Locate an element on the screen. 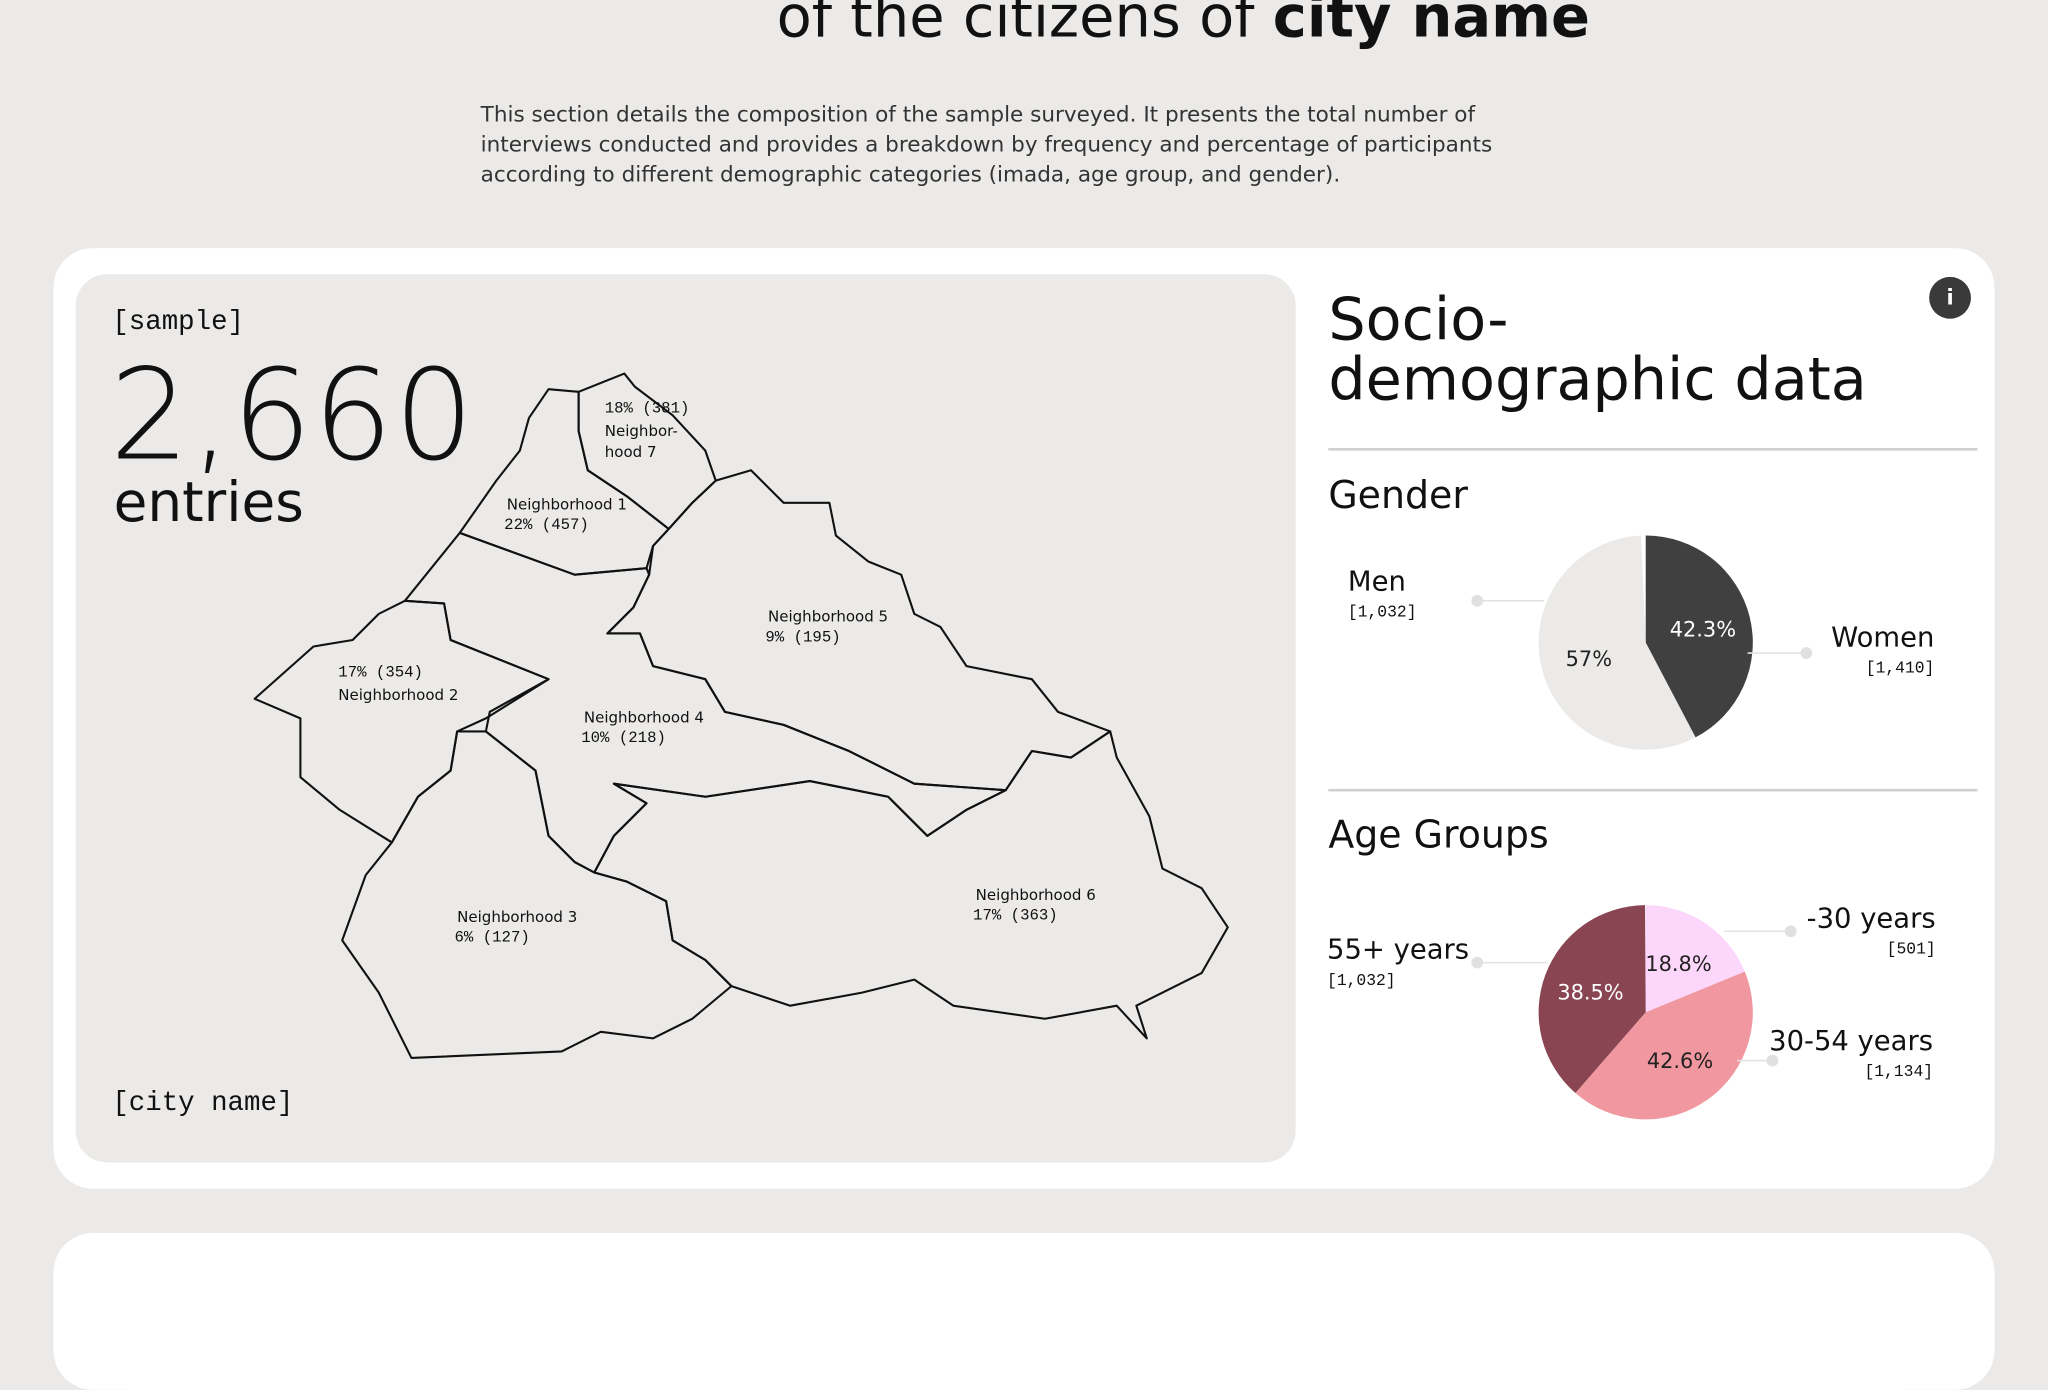 The image size is (2048, 1390). chart-title: Age Groups is located at coordinates (1438, 834).